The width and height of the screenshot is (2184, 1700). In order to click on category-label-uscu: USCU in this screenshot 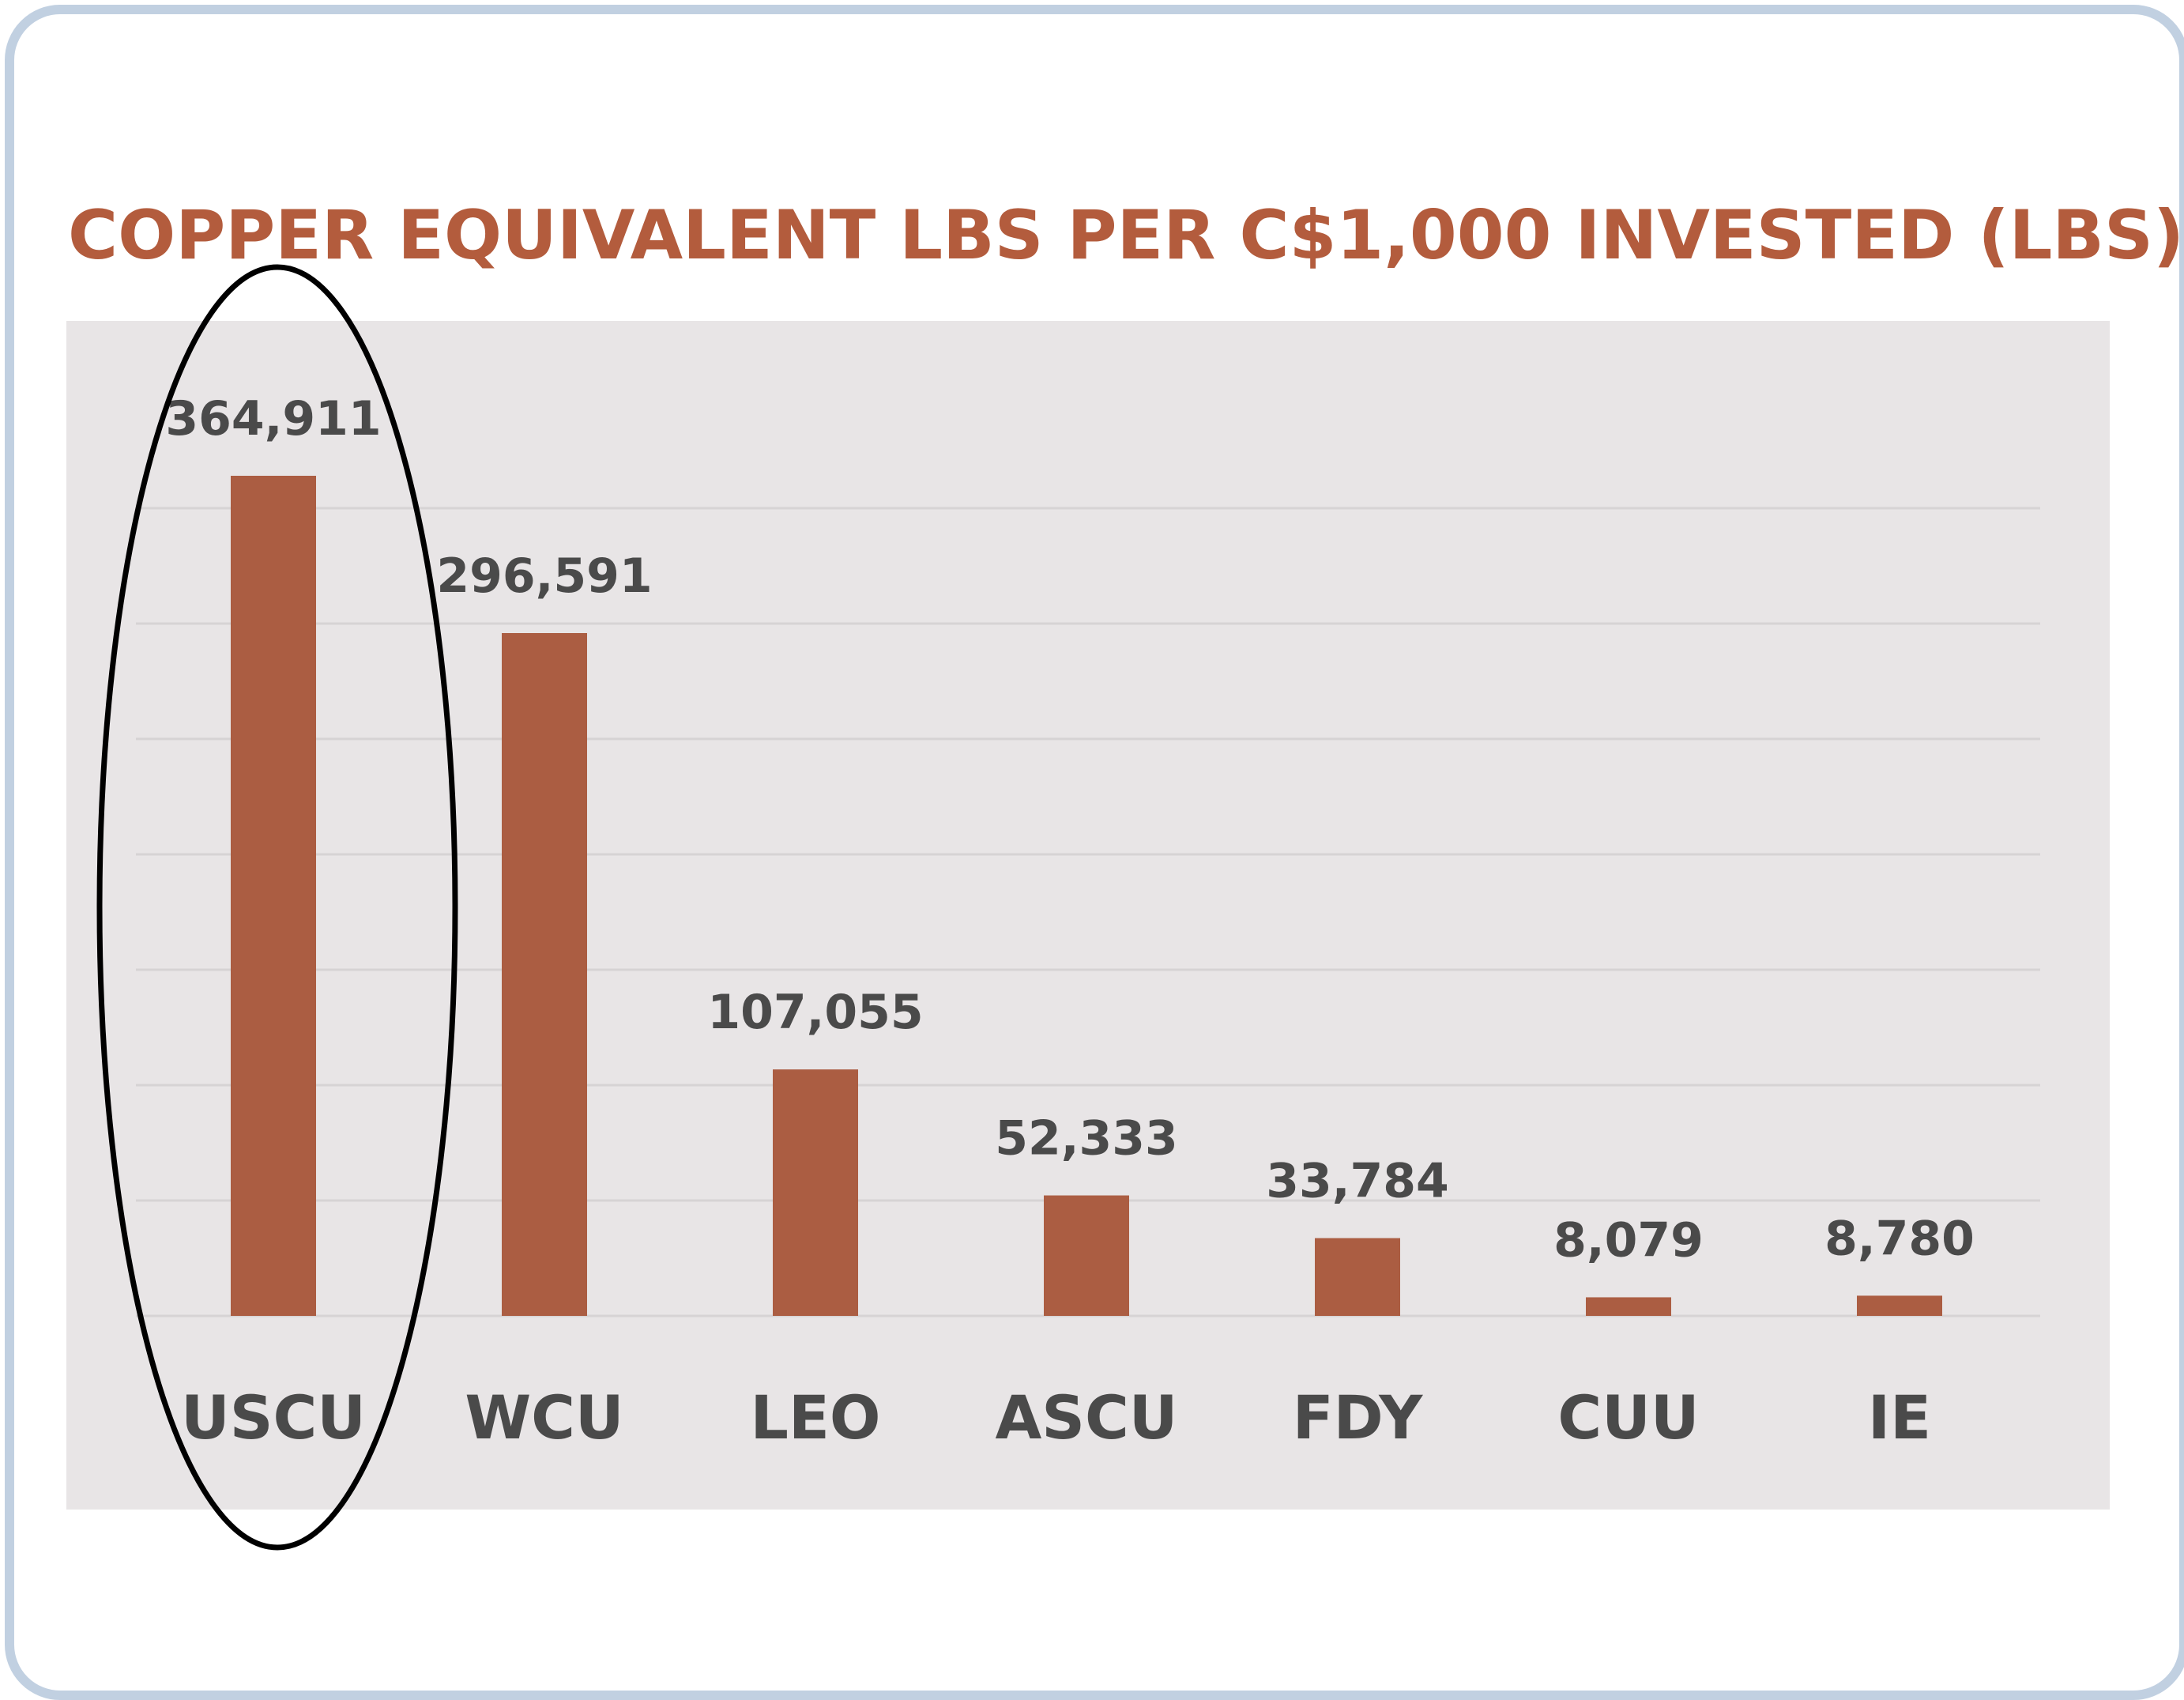, I will do `click(273, 1417)`.